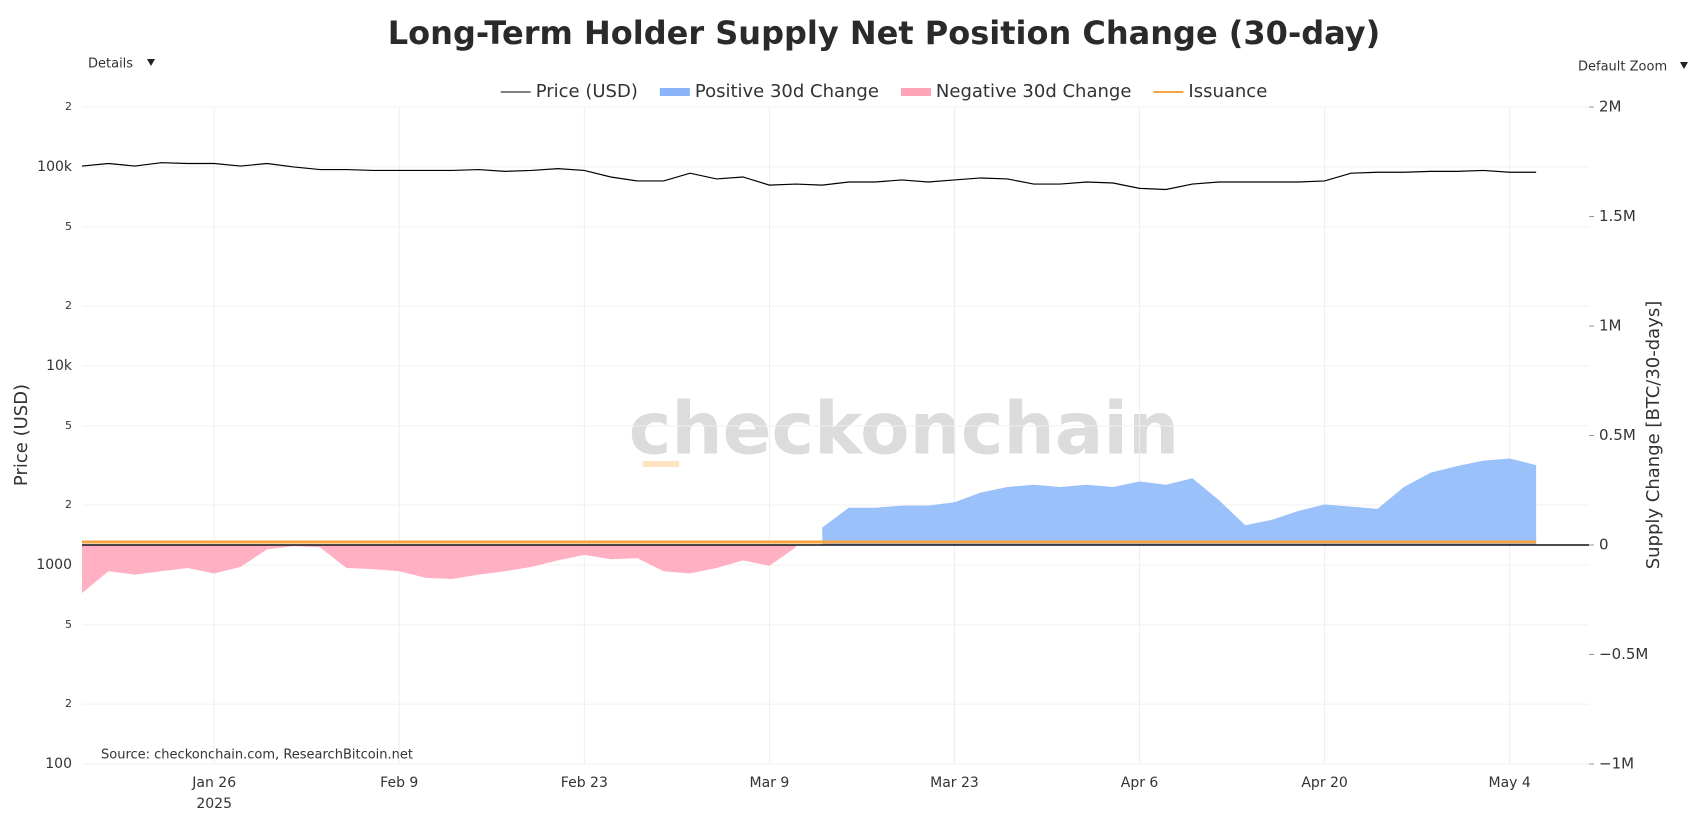  Describe the element at coordinates (214, 804) in the screenshot. I see `x-tick-sublabel: 2025` at that location.